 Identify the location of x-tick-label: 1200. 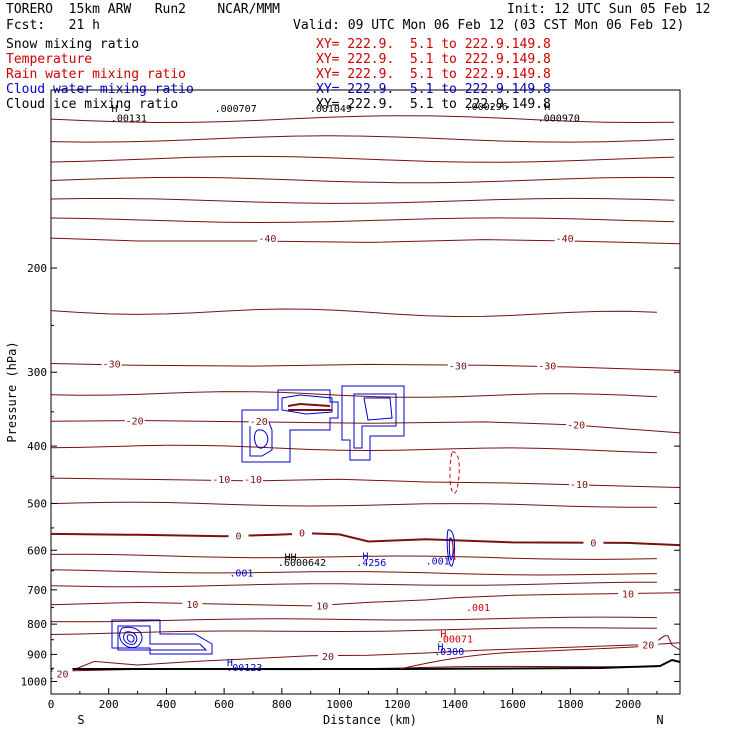
(397, 704).